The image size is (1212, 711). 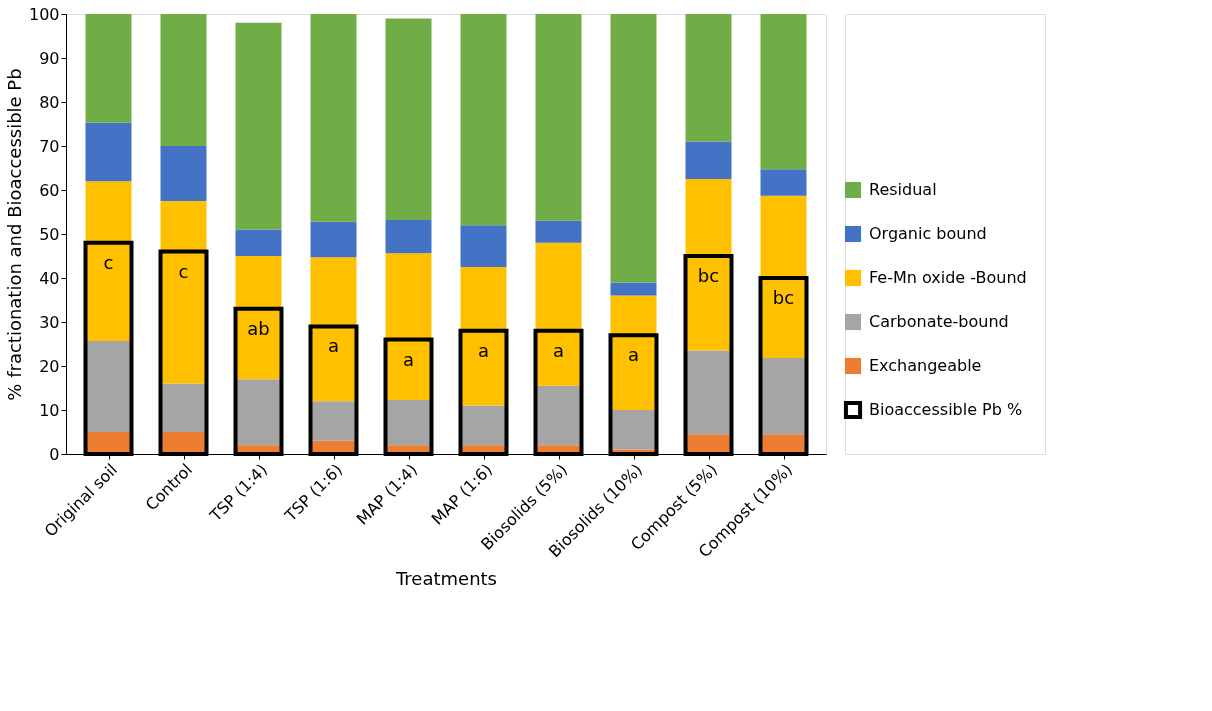 What do you see at coordinates (49, 190) in the screenshot?
I see `y-tick-label: 60` at bounding box center [49, 190].